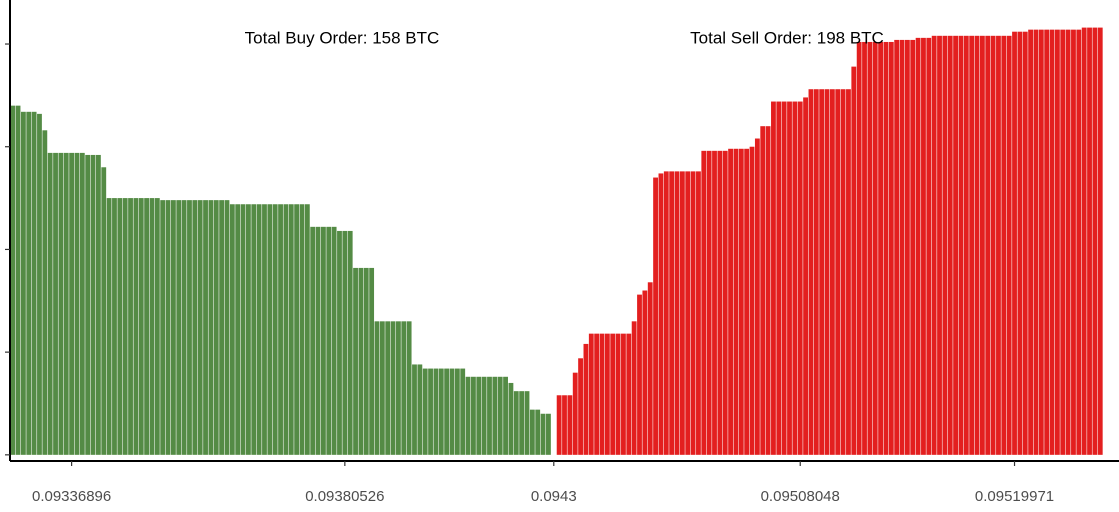  What do you see at coordinates (800, 496) in the screenshot?
I see `x-tick-label: 0.09508048` at bounding box center [800, 496].